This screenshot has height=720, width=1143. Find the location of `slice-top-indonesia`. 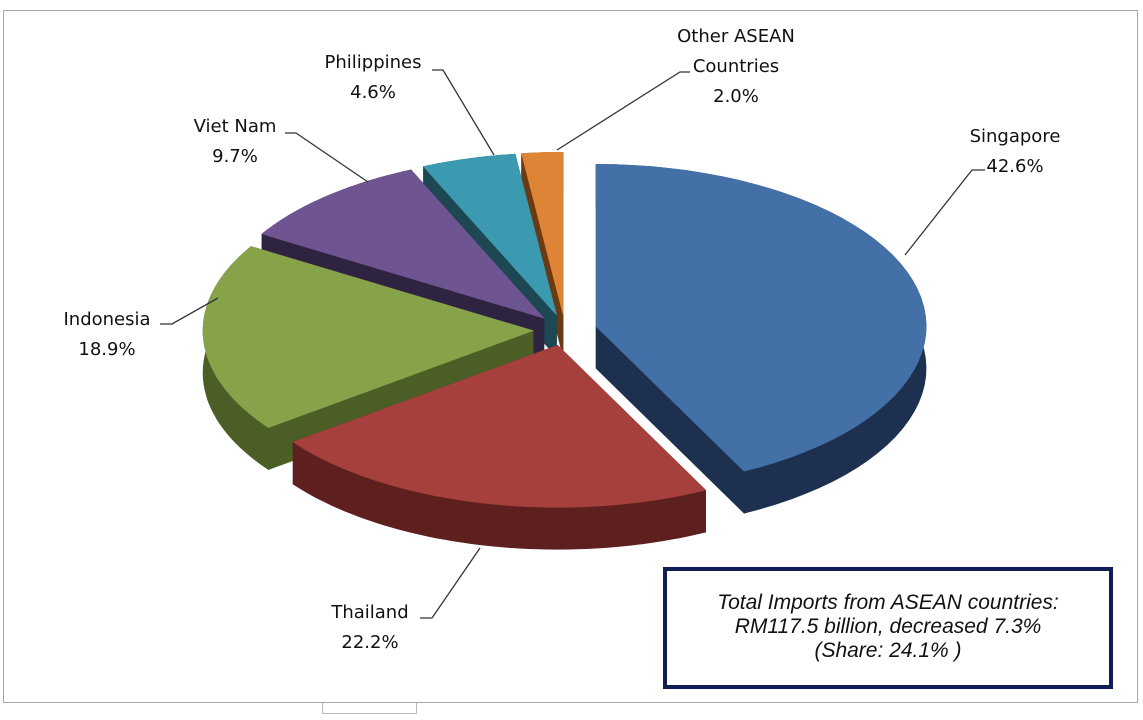

slice-top-indonesia is located at coordinates (368, 337).